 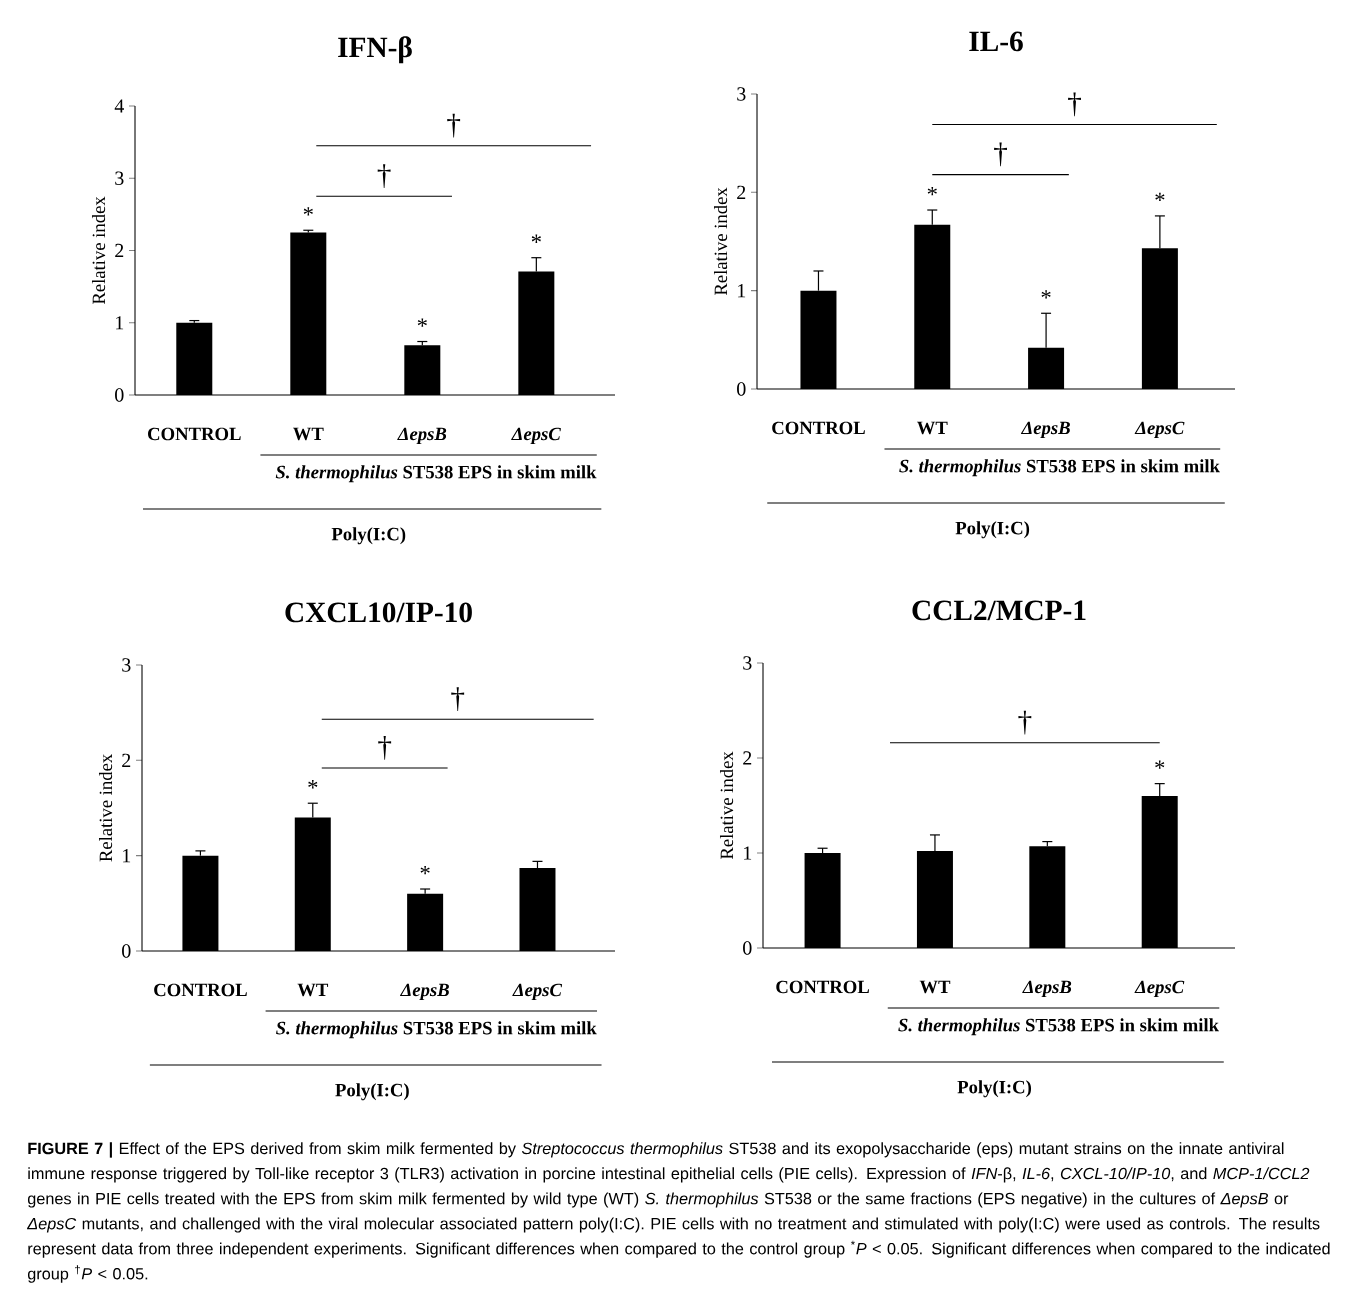 What do you see at coordinates (375, 50) in the screenshot?
I see `chart-title: IFN-β` at bounding box center [375, 50].